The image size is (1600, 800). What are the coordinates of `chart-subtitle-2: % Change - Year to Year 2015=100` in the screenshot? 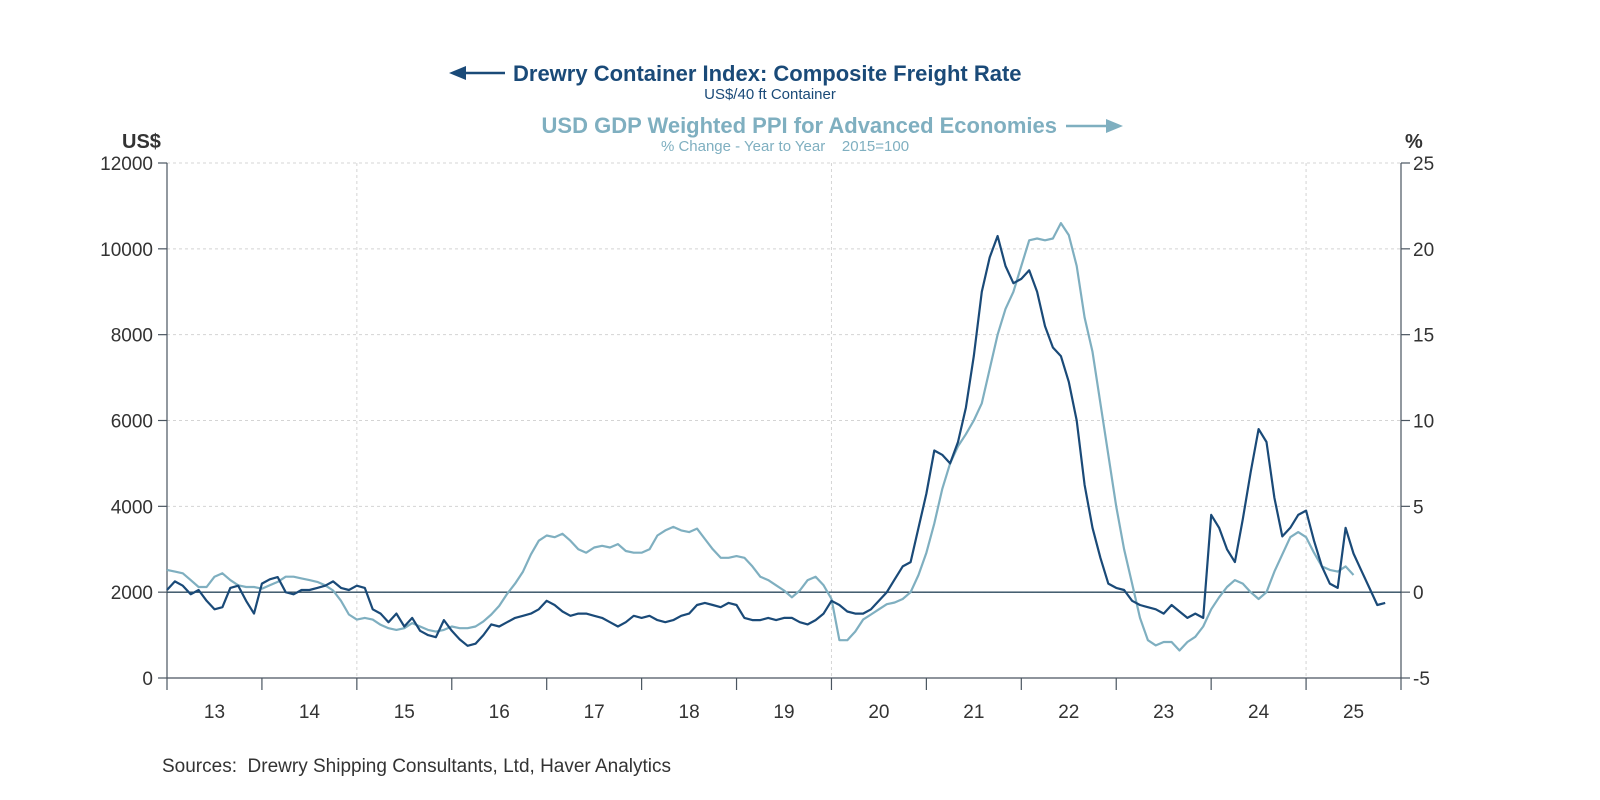 It's located at (785, 146).